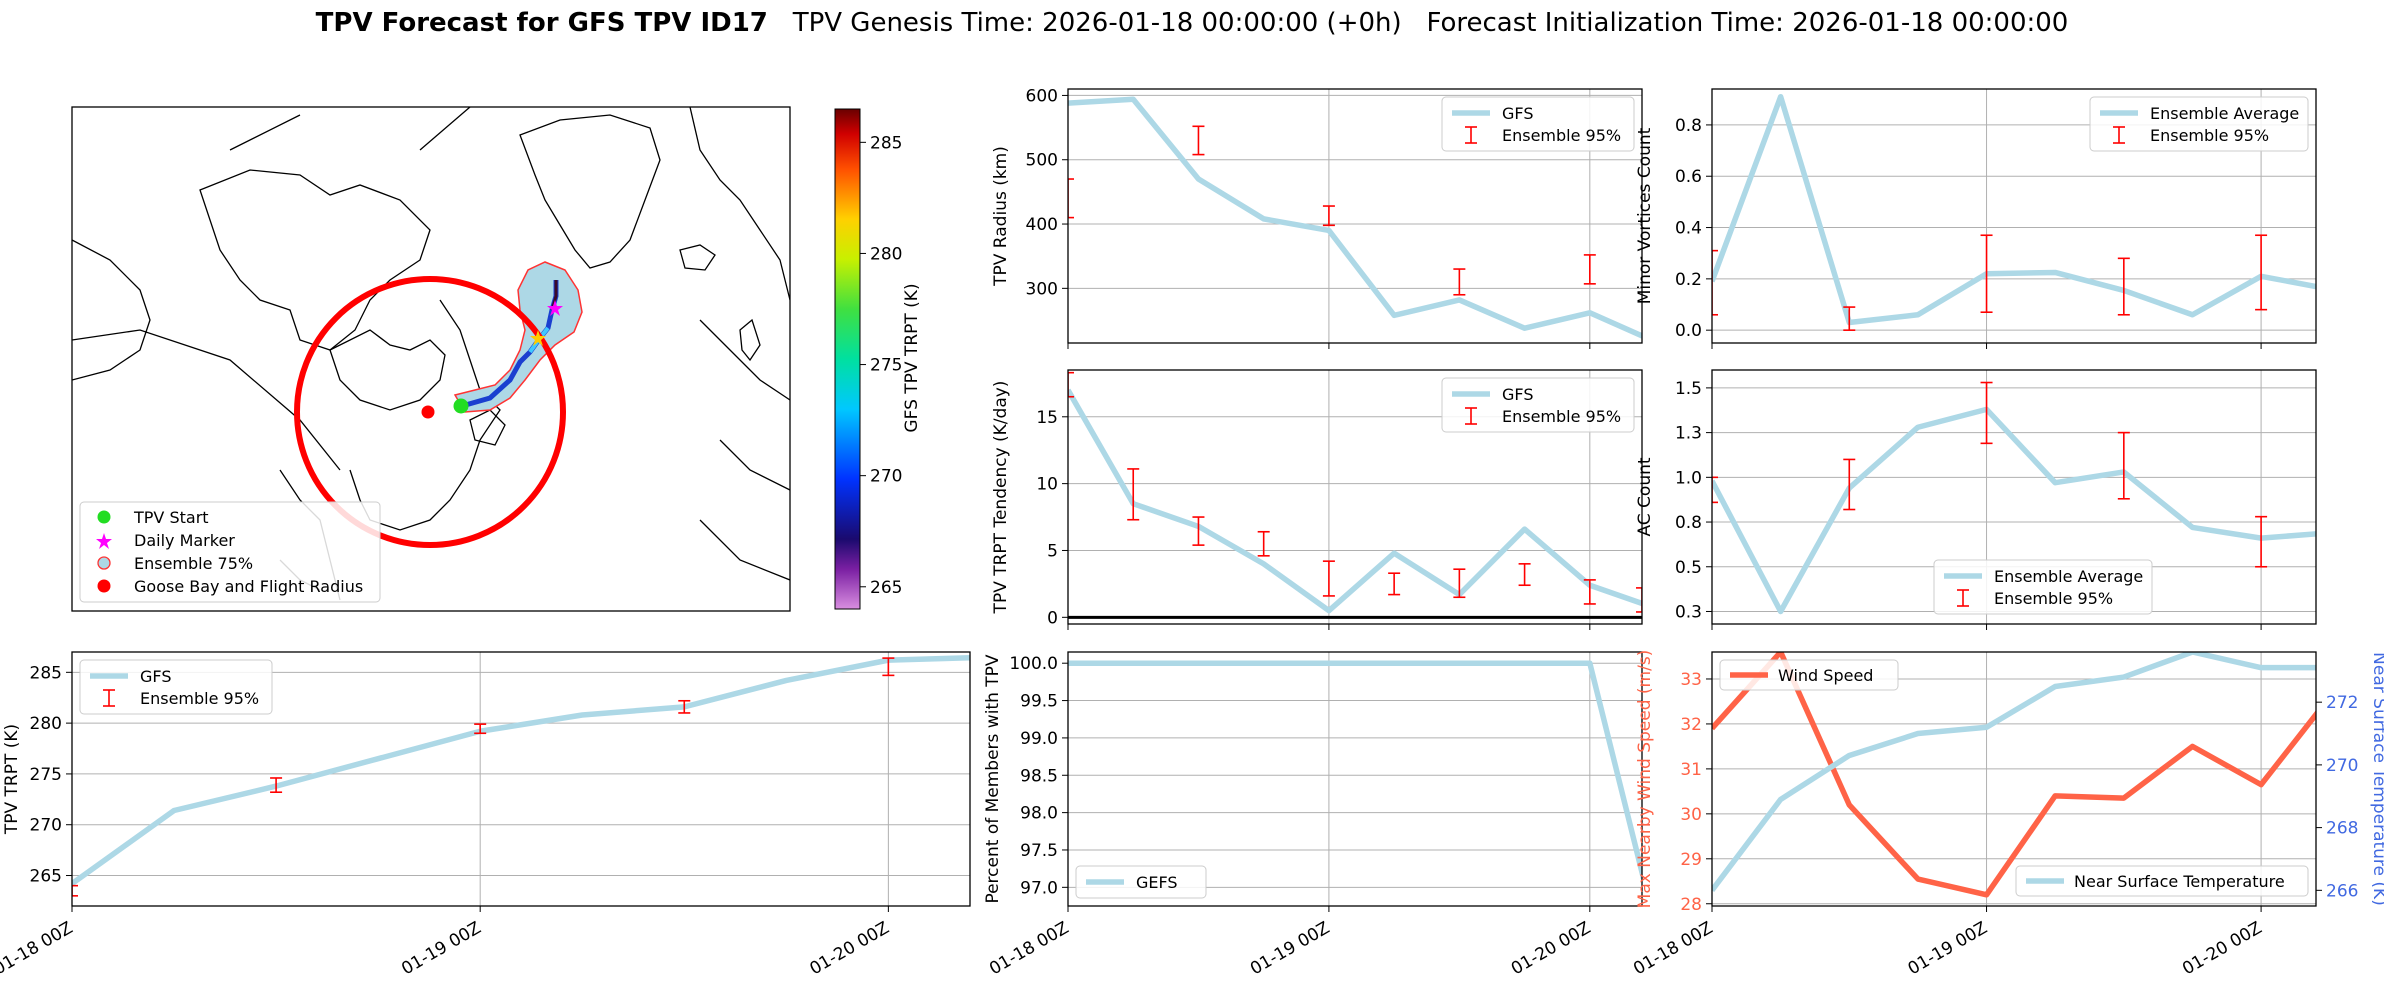 This screenshot has width=2384, height=982. I want to click on map-coastline-newfoundland, so click(487, 427).